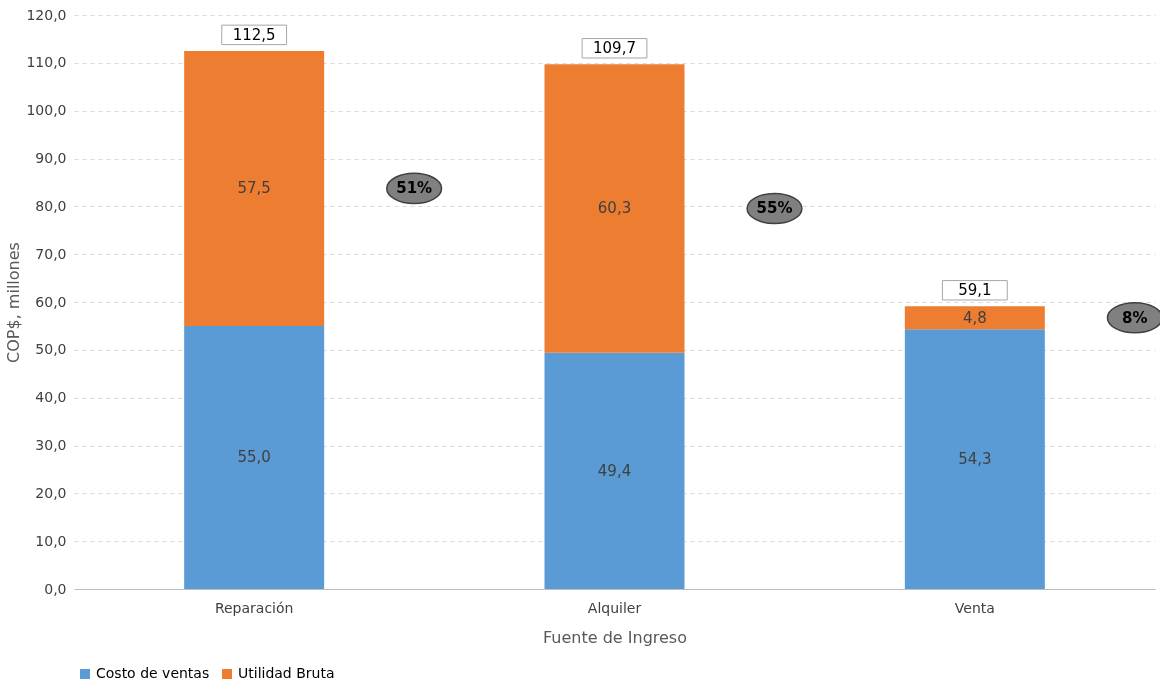 Image resolution: width=1167 pixels, height=698 pixels. What do you see at coordinates (51, 445) in the screenshot?
I see `y-tick-label: 30,0` at bounding box center [51, 445].